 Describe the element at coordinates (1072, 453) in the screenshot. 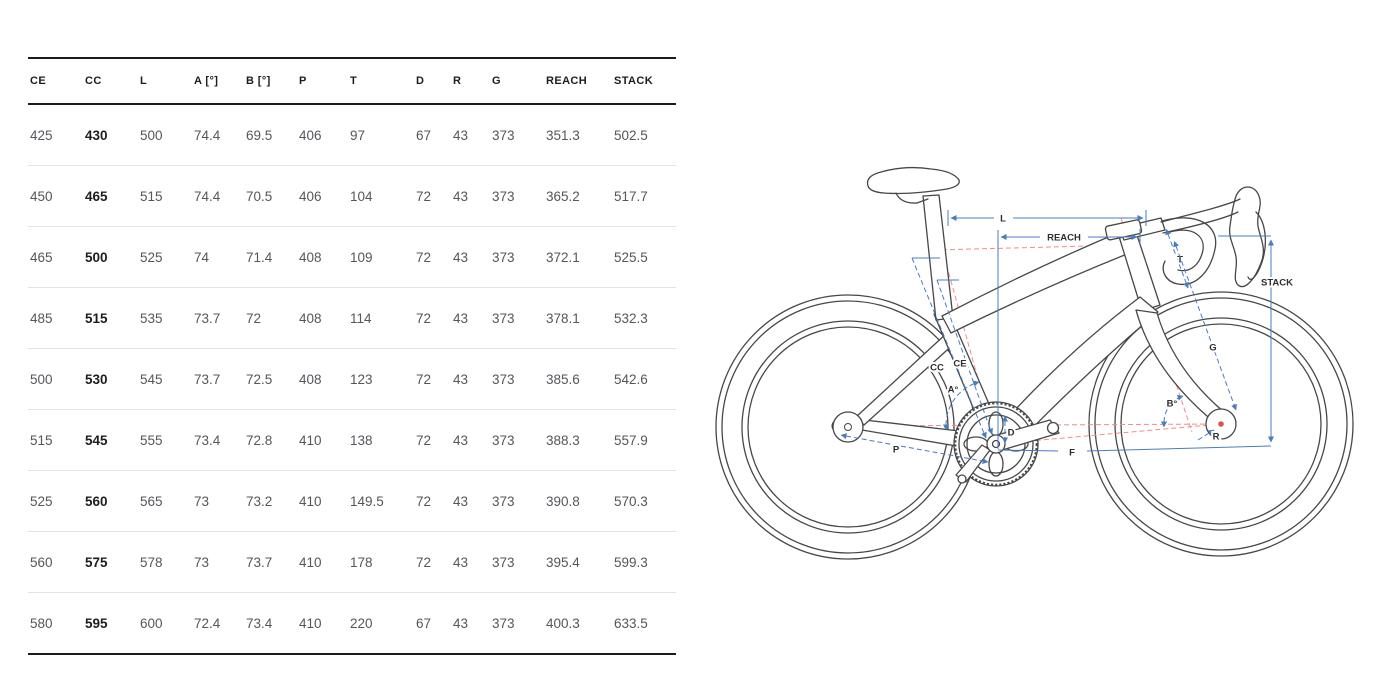

I see `dim-label-f: F` at that location.